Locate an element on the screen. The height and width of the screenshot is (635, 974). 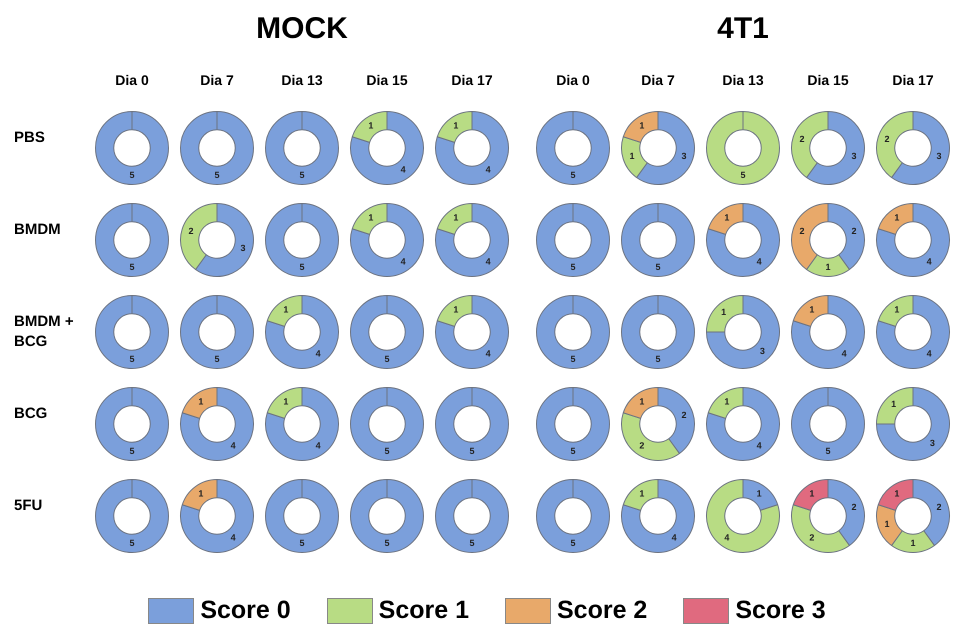
text: MOCK is located at coordinates (302, 29).